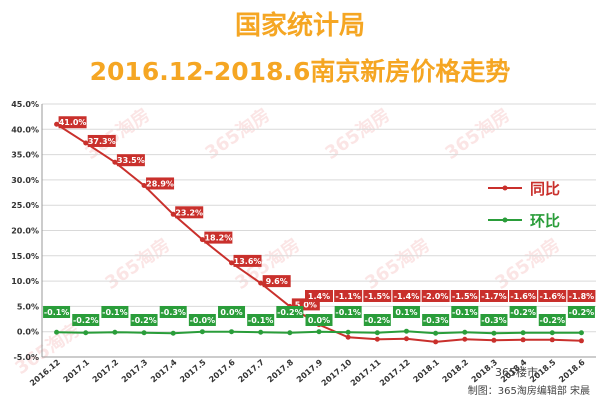 The image size is (600, 400). I want to click on x-tick-label: 2017.1, so click(77, 370).